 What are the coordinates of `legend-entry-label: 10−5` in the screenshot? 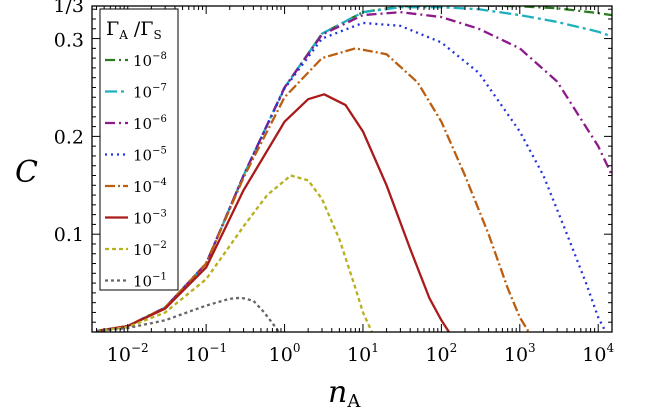 It's located at (150, 155).